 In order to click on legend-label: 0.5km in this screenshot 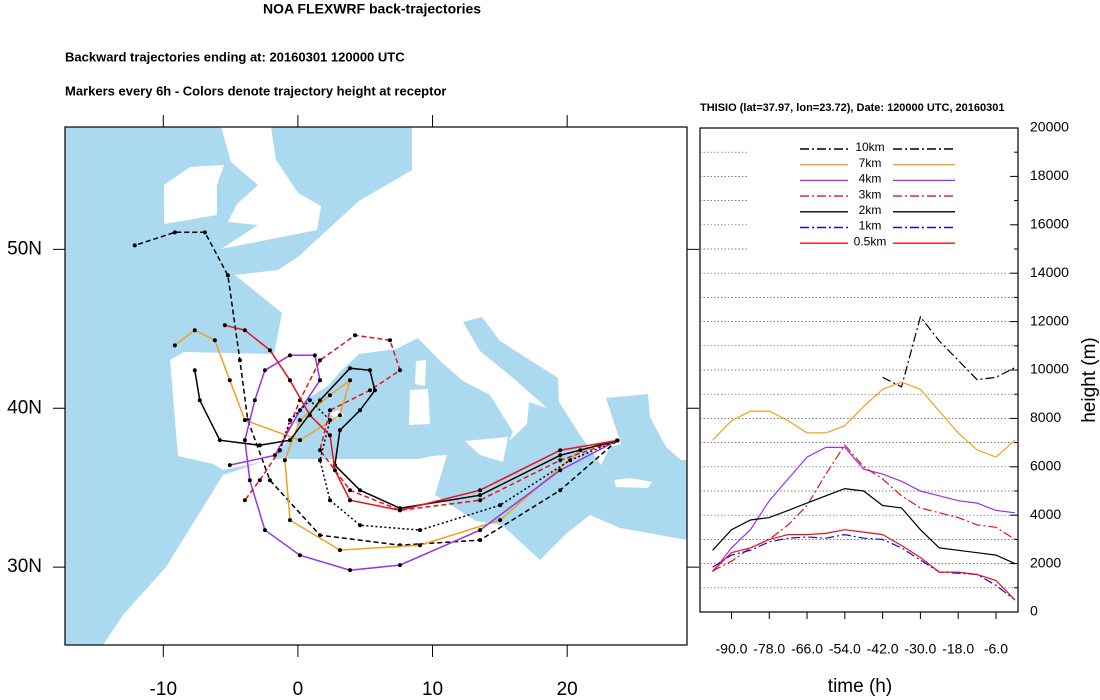, I will do `click(870, 241)`.